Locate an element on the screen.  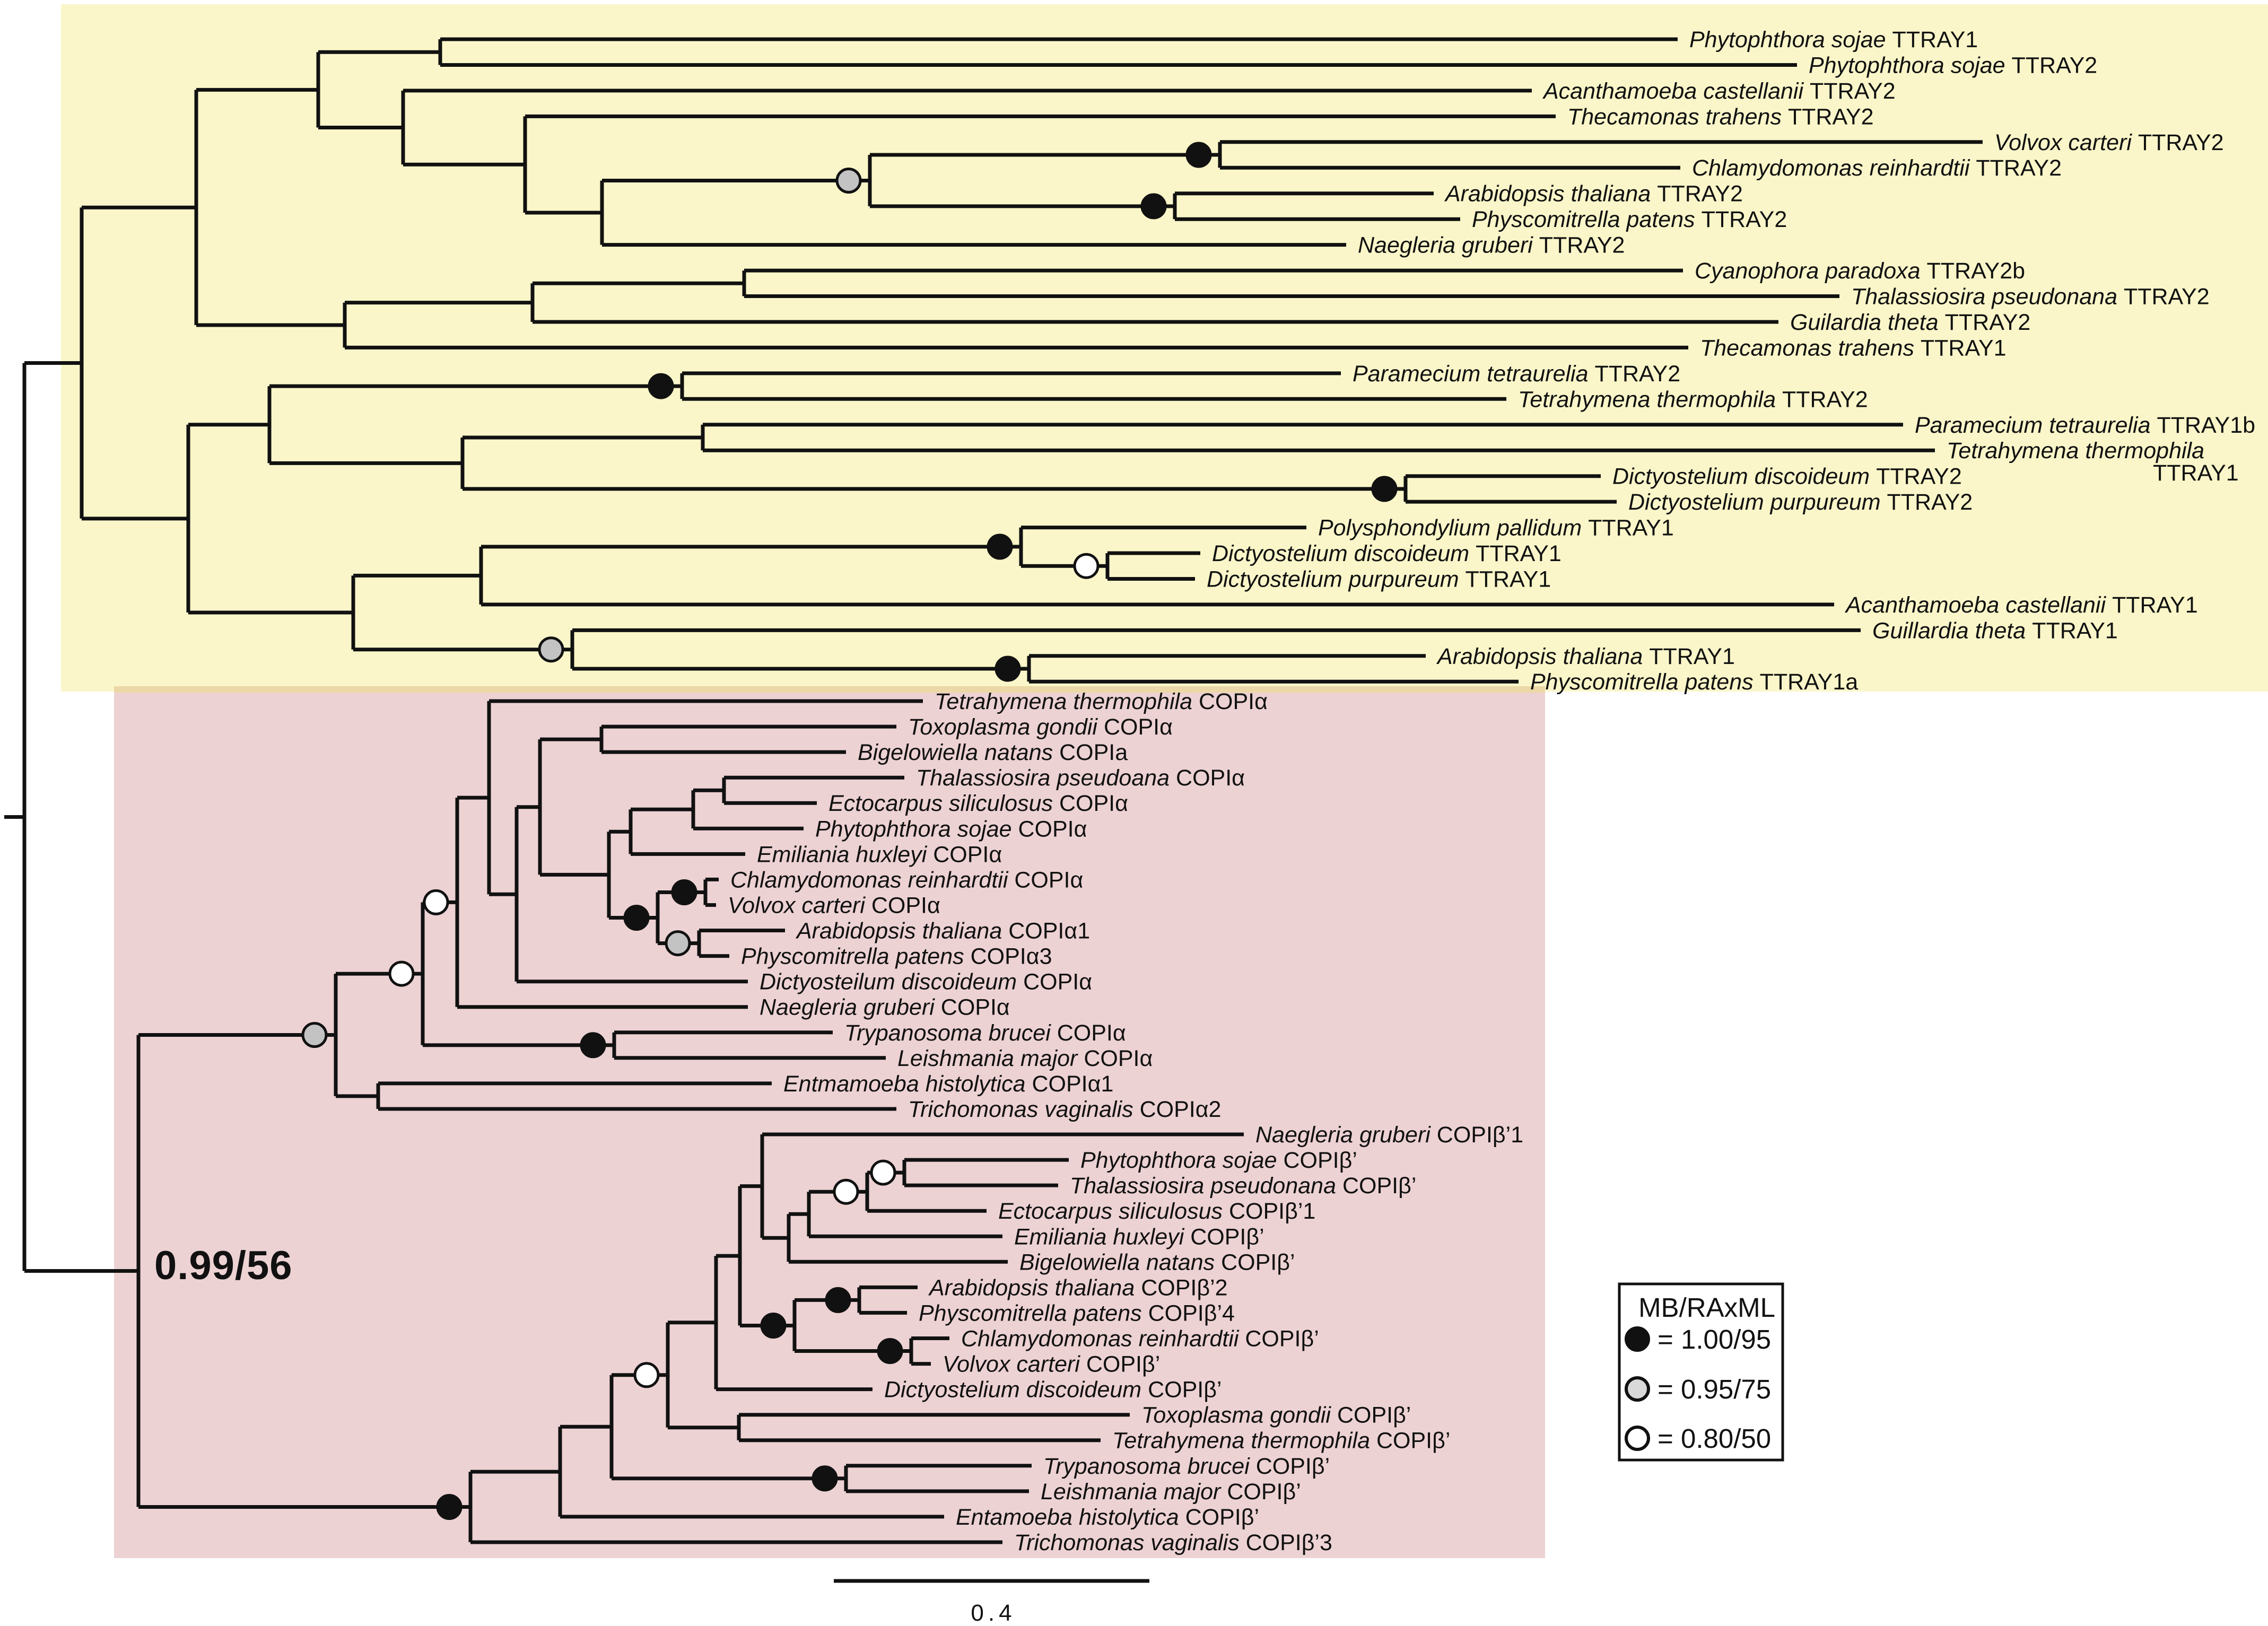
svg-text: Trypanosoma brucei COPIα is located at coordinates (985, 1033).